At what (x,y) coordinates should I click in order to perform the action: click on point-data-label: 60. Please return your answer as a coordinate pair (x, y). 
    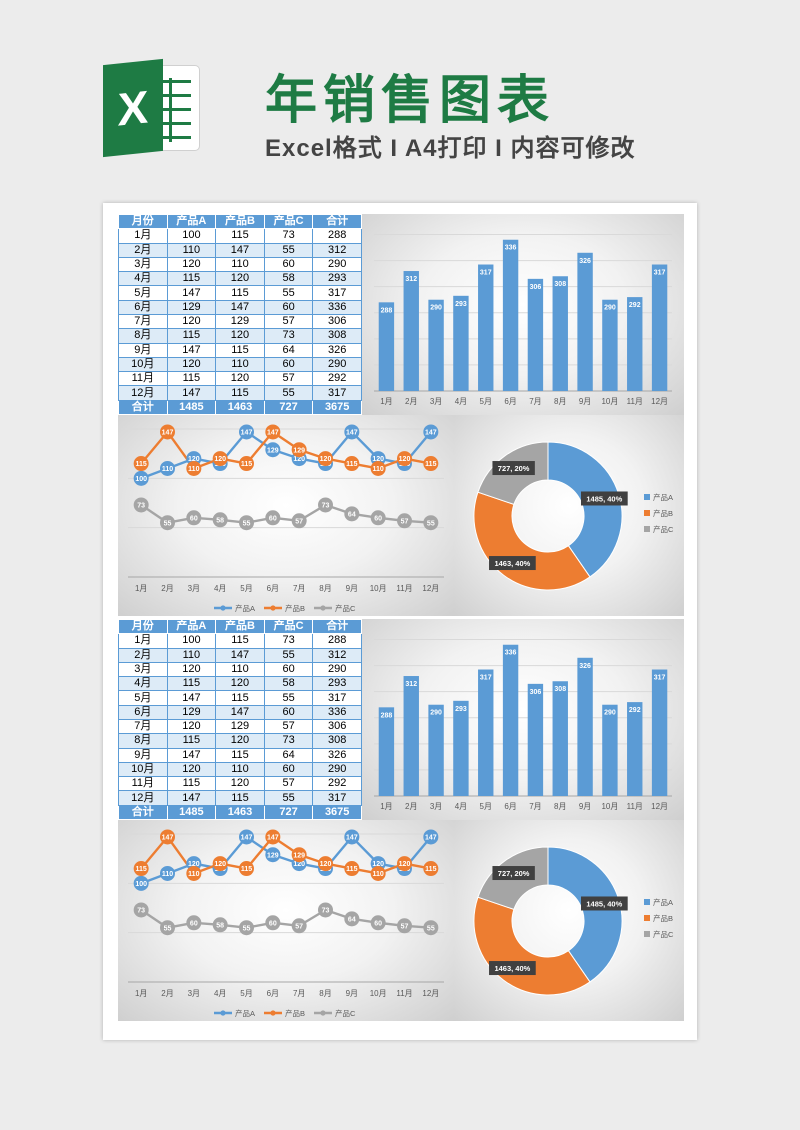
    Looking at the image, I should click on (273, 518).